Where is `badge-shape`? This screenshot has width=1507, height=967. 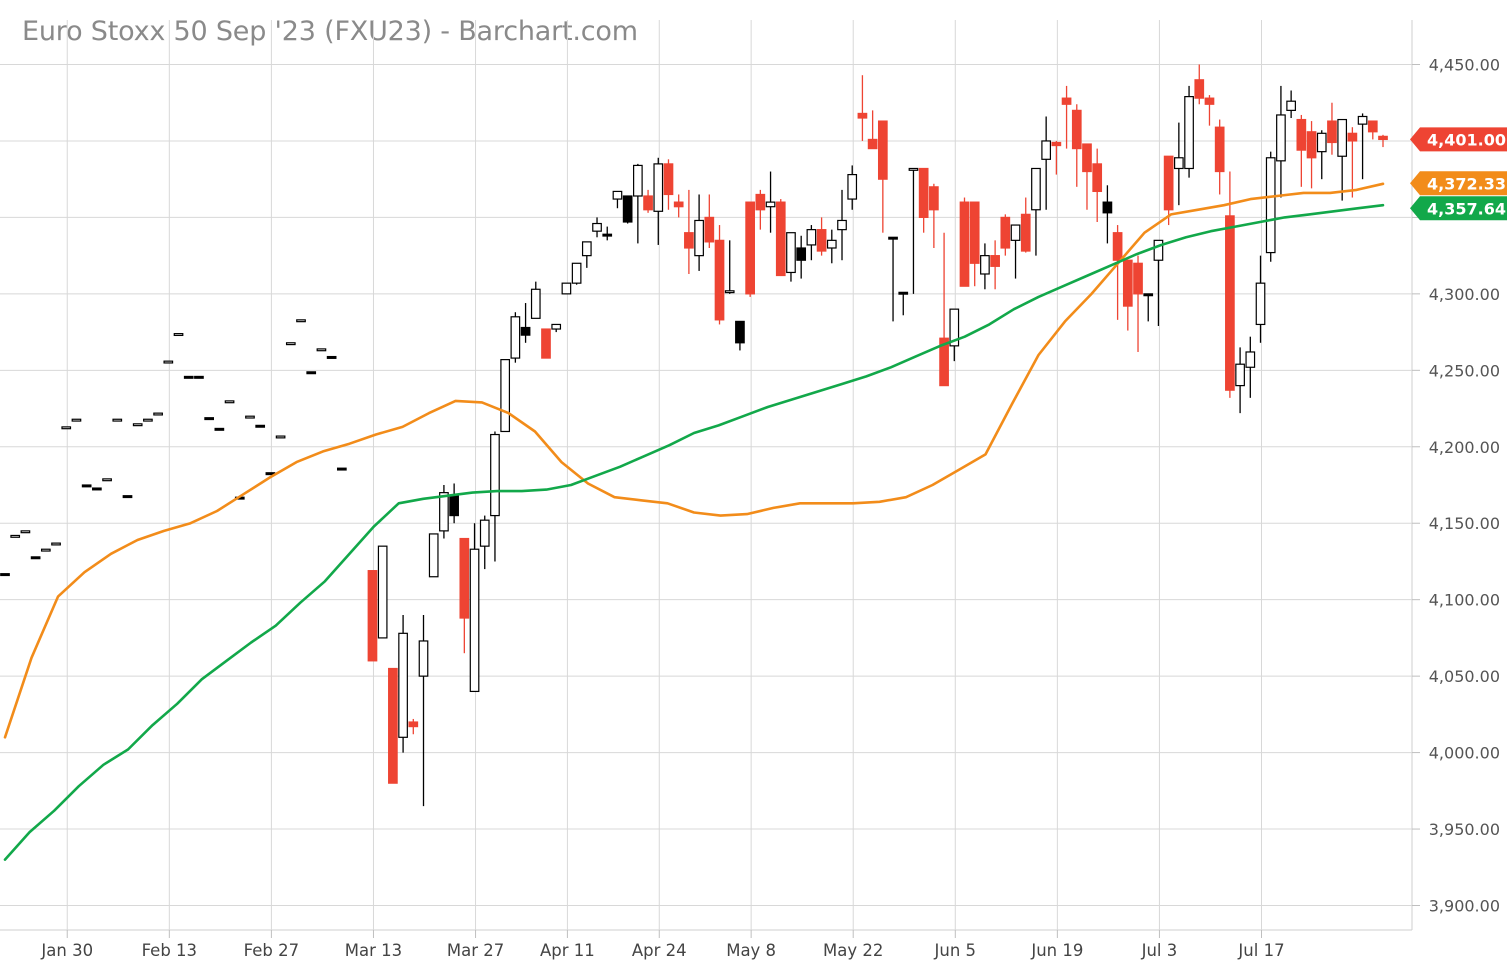
badge-shape is located at coordinates (1458, 183).